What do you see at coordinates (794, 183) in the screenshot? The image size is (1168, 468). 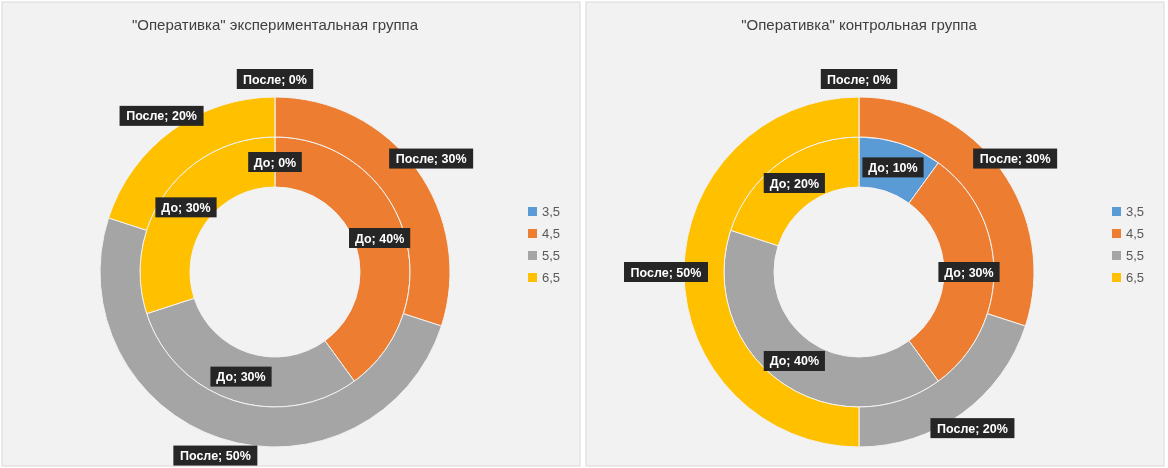 I see `data-label: До; 20%` at bounding box center [794, 183].